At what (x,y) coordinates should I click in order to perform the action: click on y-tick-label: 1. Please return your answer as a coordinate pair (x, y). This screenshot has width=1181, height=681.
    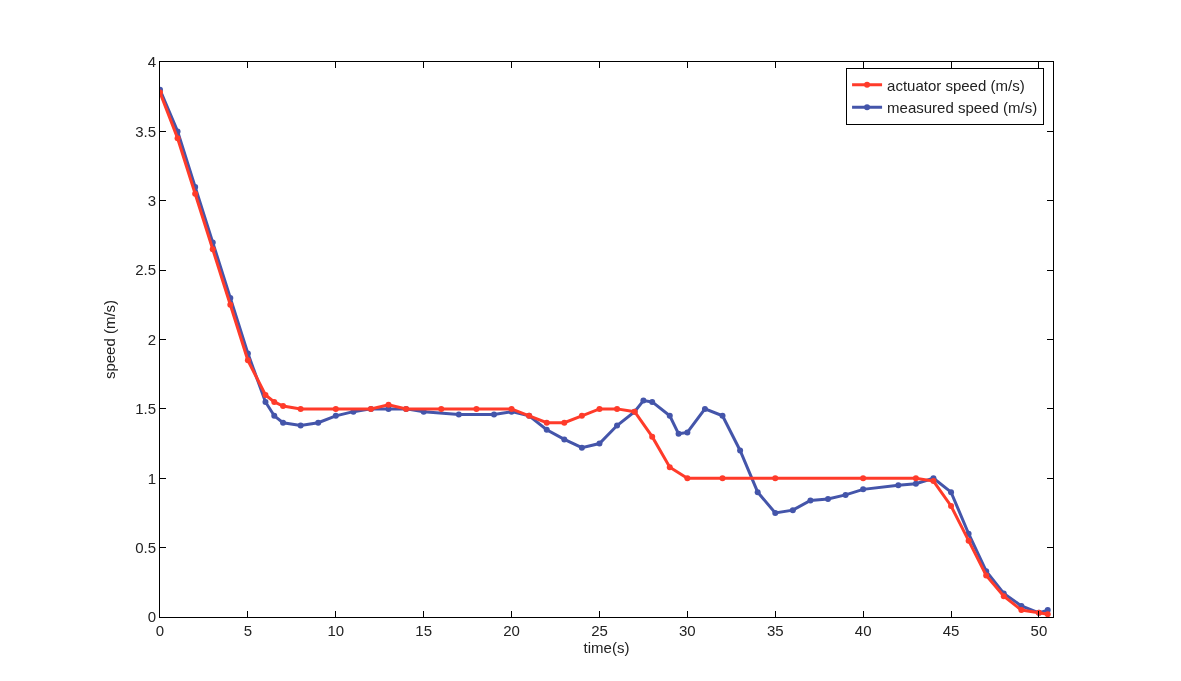
    Looking at the image, I should click on (151, 478).